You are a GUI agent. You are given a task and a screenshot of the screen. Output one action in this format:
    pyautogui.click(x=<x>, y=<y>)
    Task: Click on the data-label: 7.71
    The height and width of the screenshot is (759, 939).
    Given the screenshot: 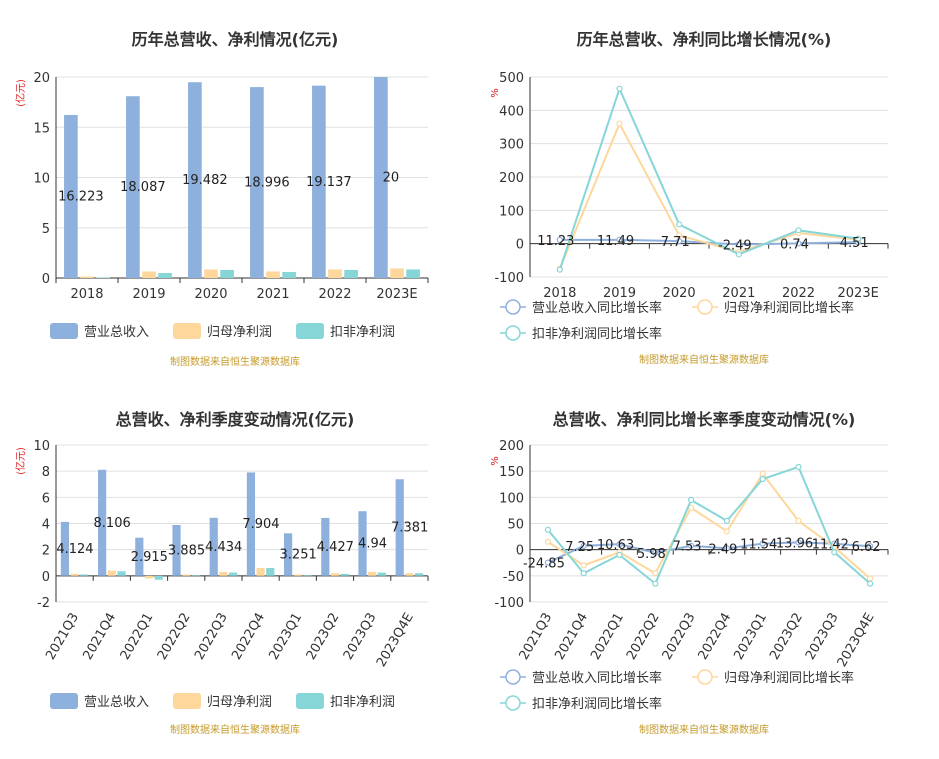 What is the action you would take?
    pyautogui.click(x=675, y=242)
    